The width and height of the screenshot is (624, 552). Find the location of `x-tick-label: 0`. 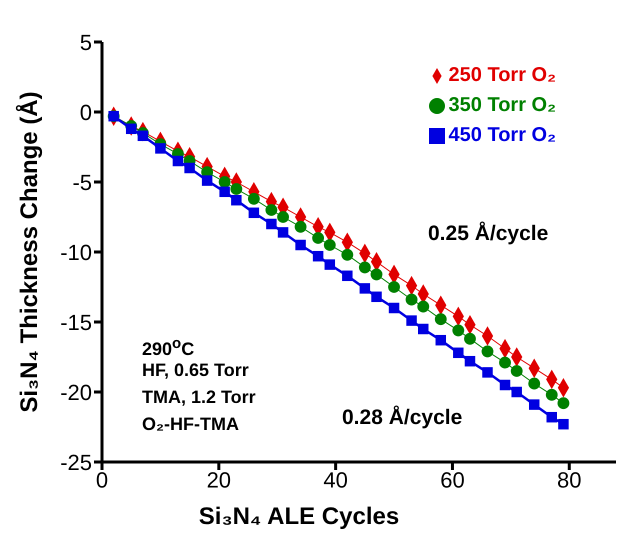

x-tick-label: 0 is located at coordinates (102, 480).